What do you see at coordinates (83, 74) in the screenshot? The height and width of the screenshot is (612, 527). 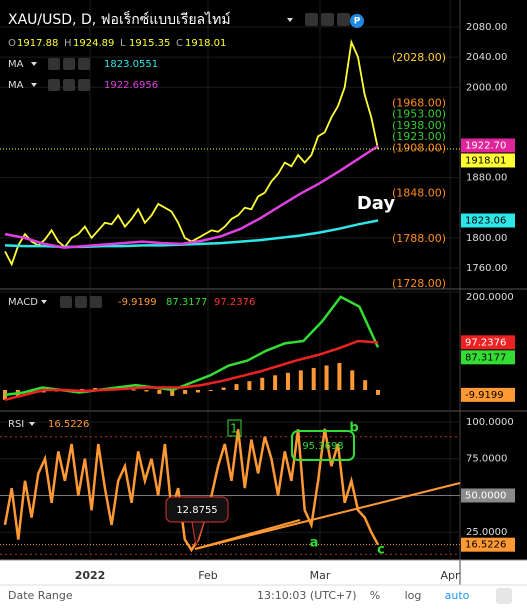 I see `indicator-rows: MA 1823.0551 MA 1922.6956` at bounding box center [83, 74].